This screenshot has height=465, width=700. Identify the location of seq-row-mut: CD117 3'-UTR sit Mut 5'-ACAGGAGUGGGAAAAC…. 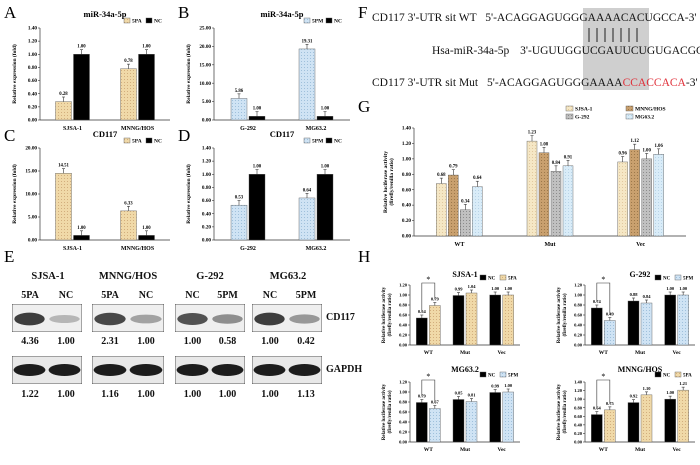
(535, 83).